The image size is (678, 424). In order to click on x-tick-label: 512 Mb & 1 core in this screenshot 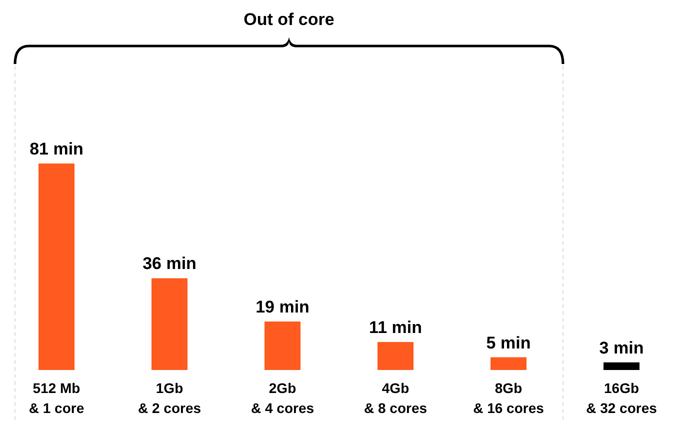, I will do `click(56, 398)`.